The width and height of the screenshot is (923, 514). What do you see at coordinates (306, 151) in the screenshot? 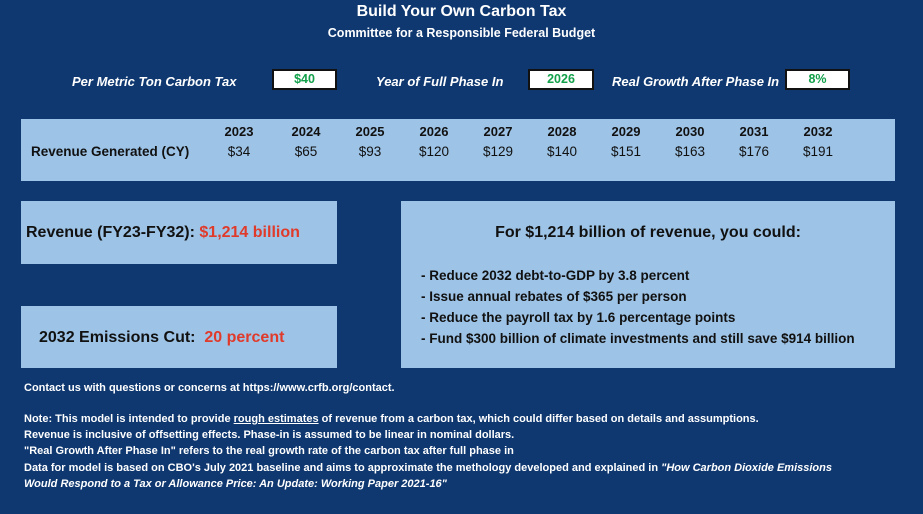
I see `revenue-cell: $65` at bounding box center [306, 151].